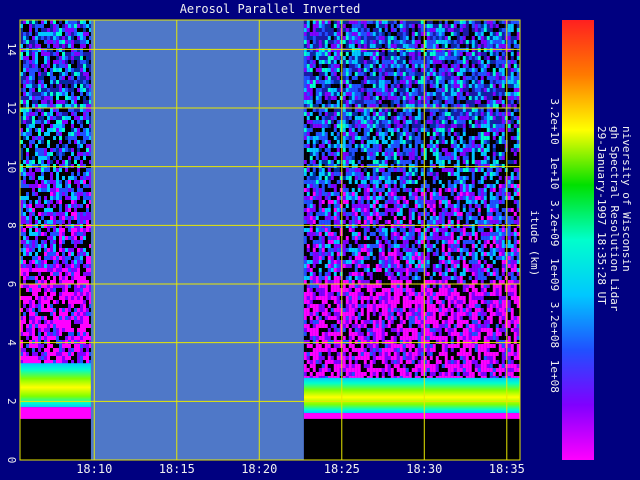  I want to click on colorbar-tick-label: 3.2e+09, so click(554, 223).